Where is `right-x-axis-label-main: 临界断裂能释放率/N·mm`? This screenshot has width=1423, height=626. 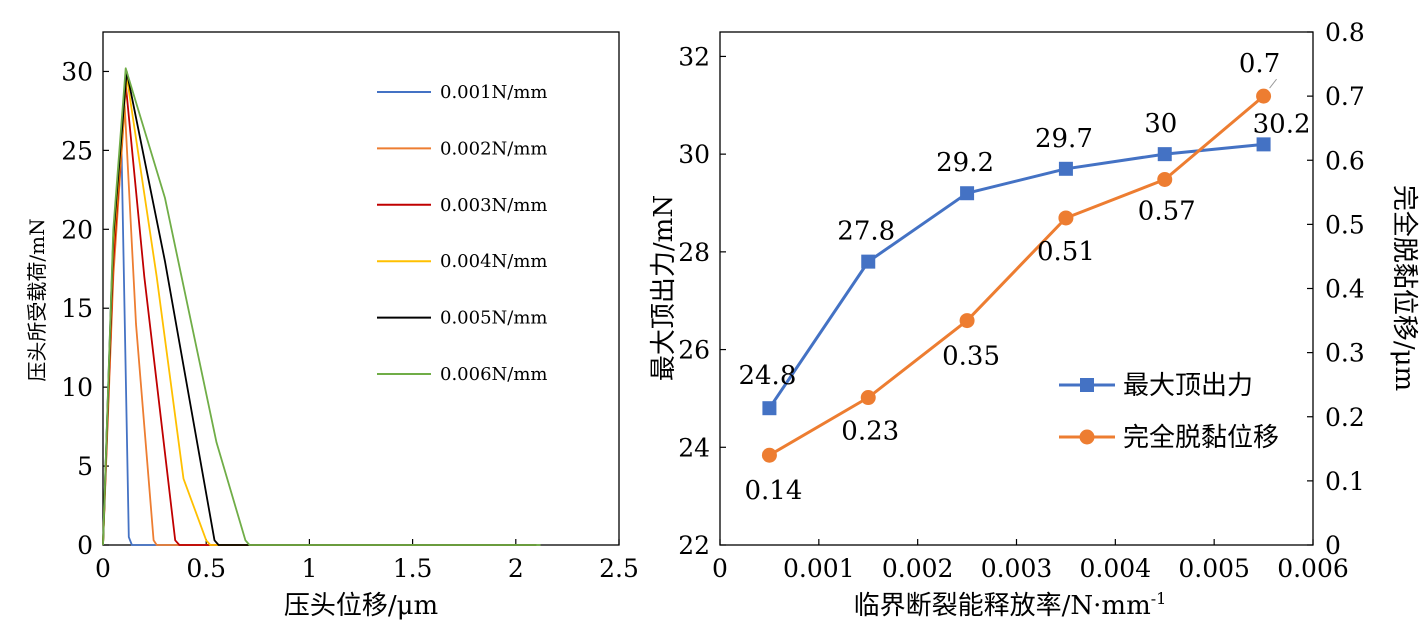
right-x-axis-label-main: 临界断裂能释放率/N·mm is located at coordinates (1002, 606).